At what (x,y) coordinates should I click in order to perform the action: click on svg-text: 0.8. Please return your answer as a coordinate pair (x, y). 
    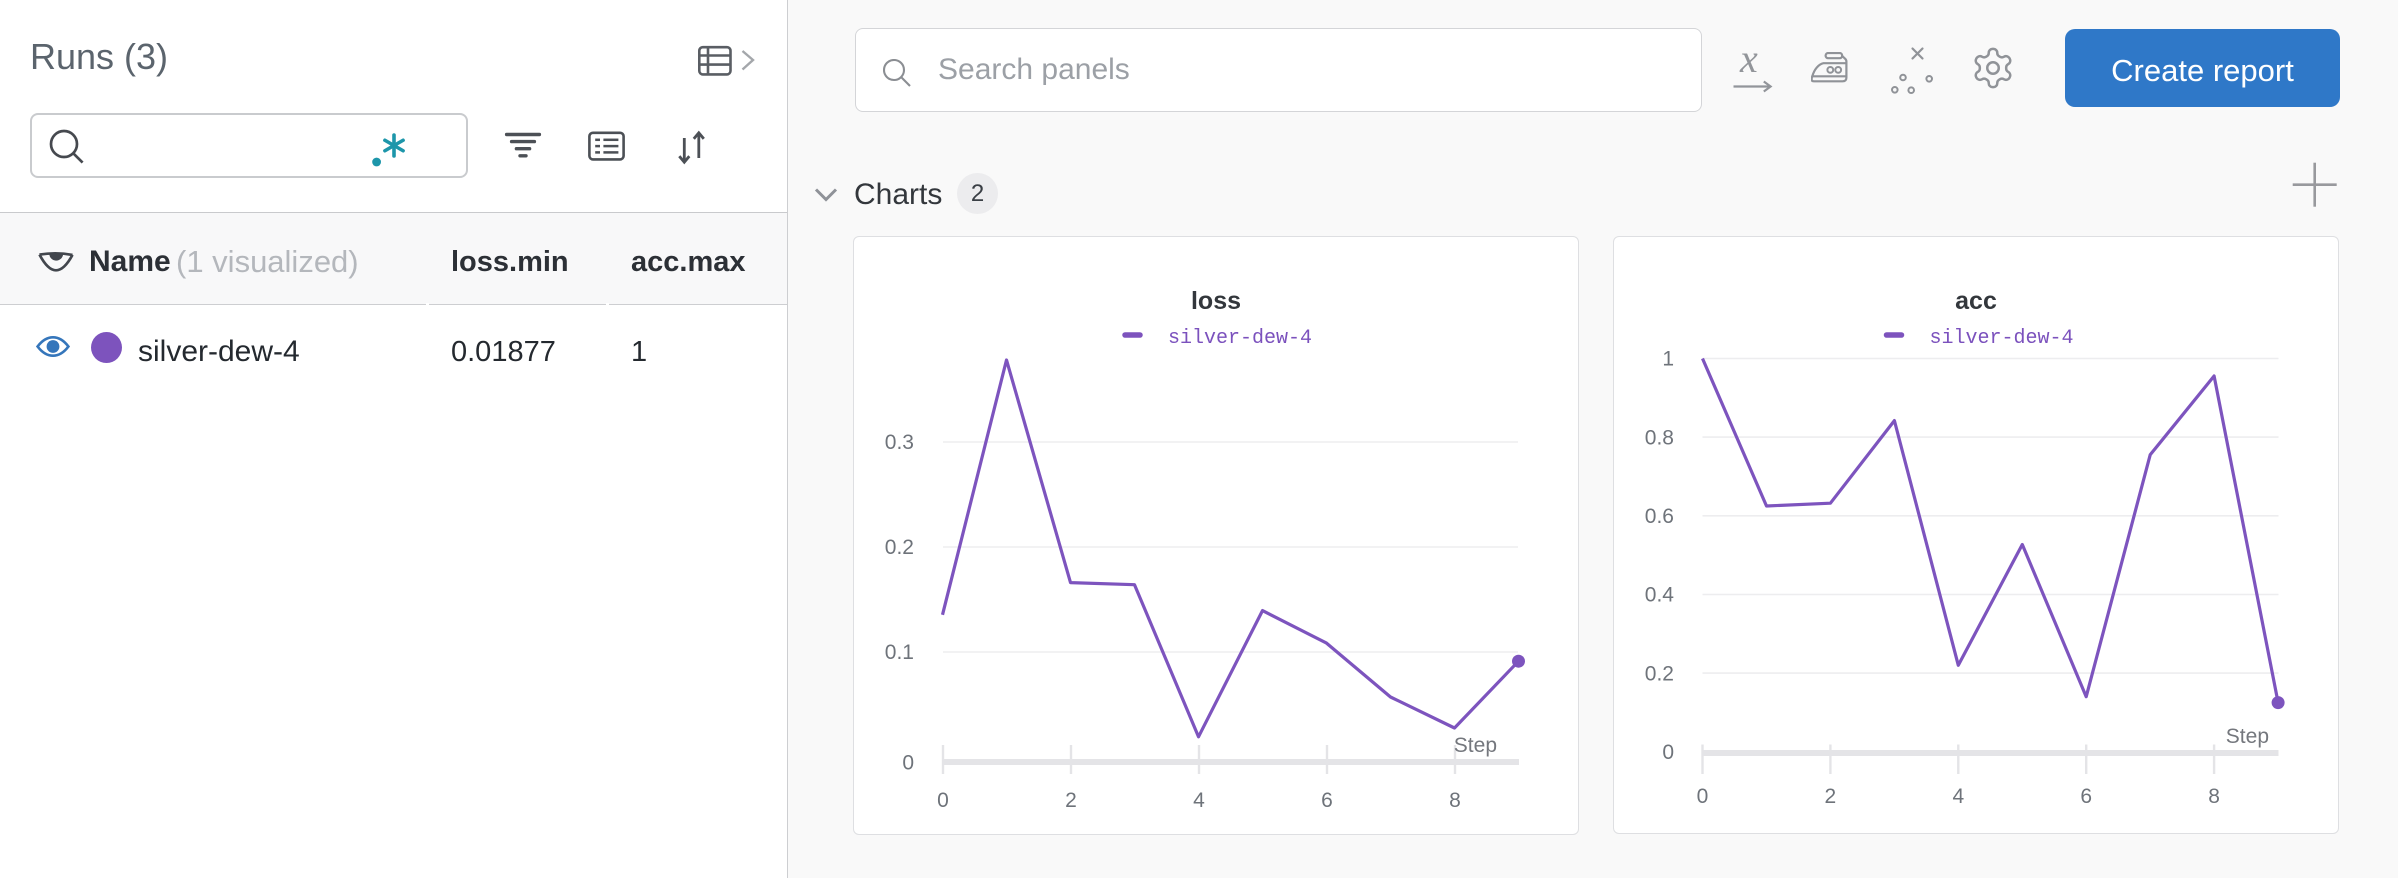
    Looking at the image, I should click on (1659, 437).